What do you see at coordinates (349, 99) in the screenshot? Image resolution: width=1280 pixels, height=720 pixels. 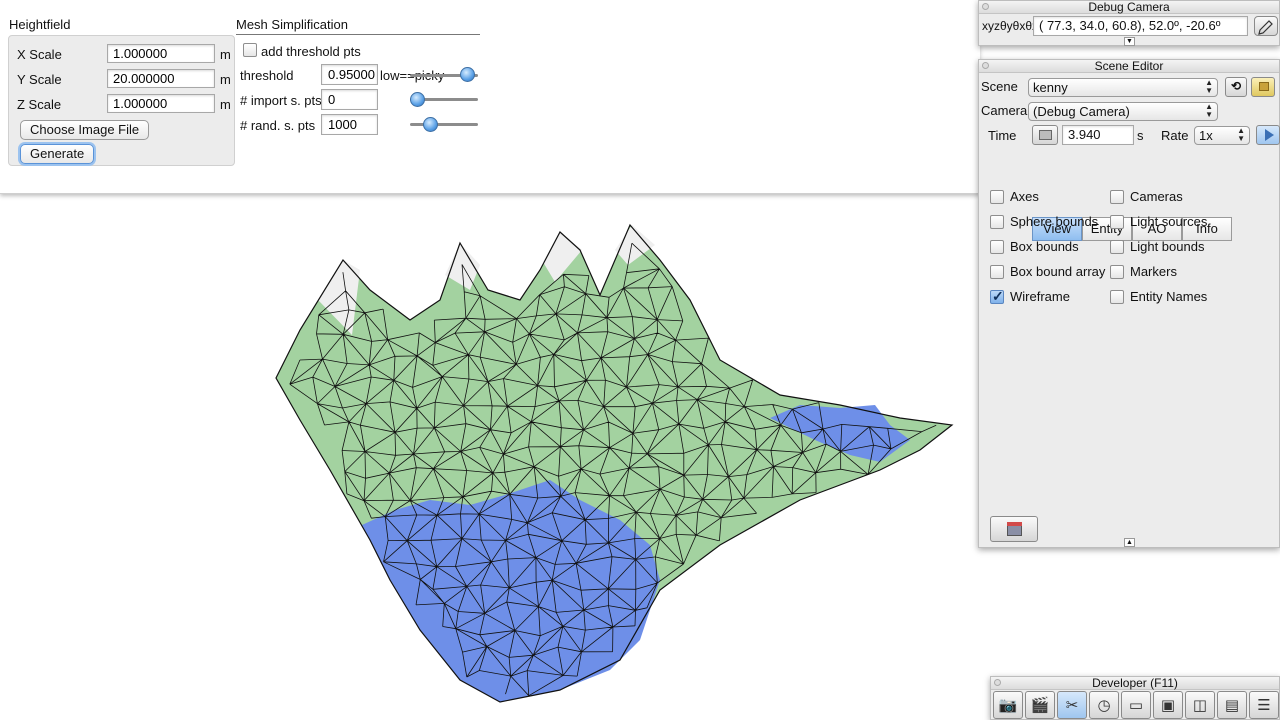 I see `import-input` at bounding box center [349, 99].